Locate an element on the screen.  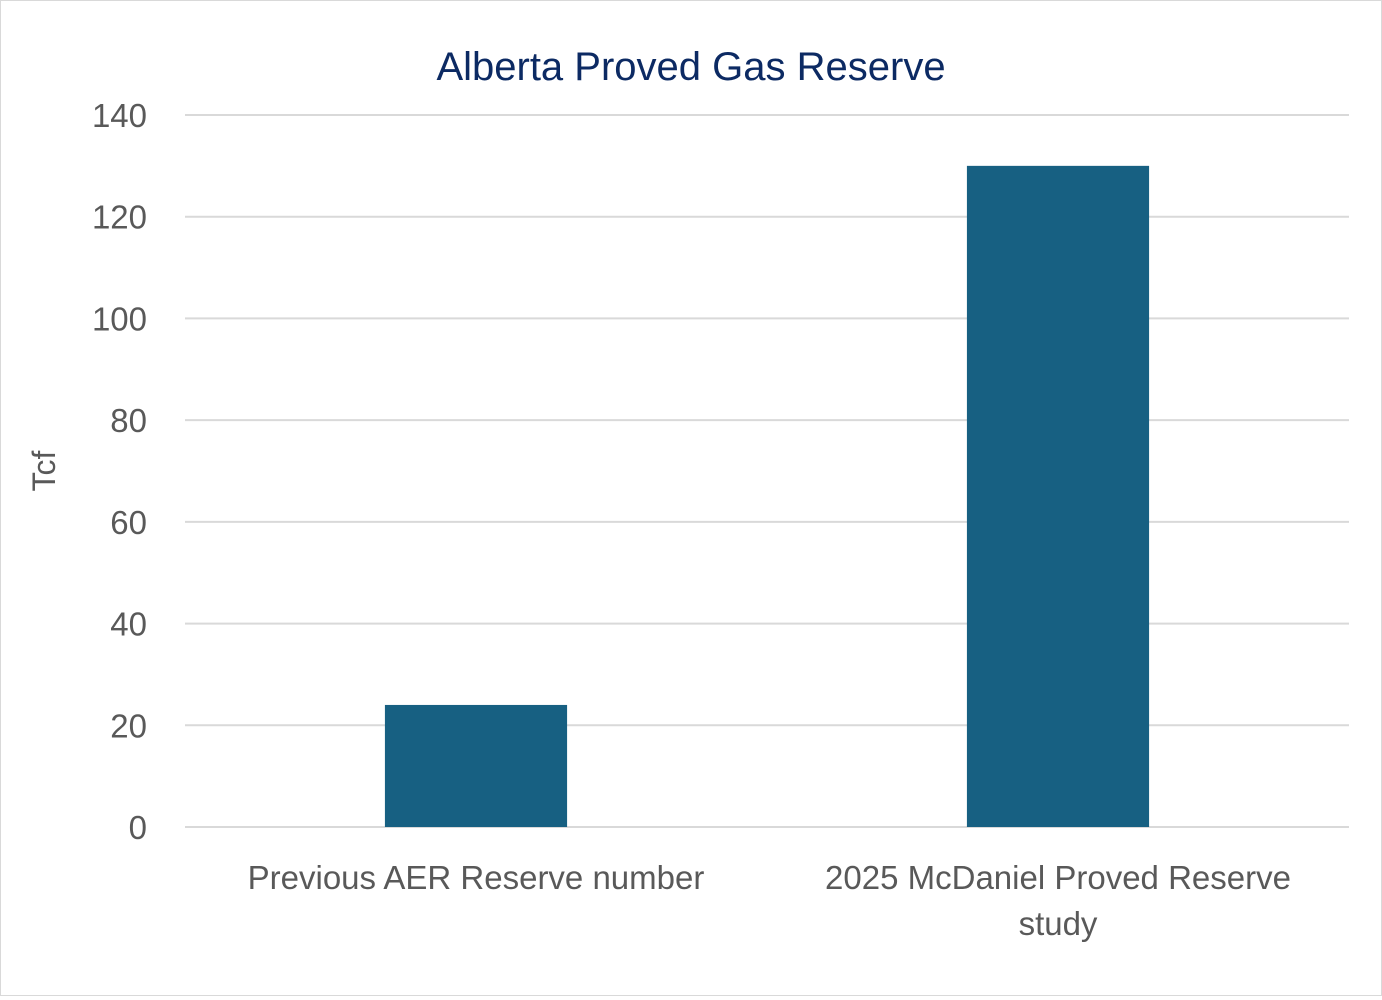
y-tick-label: 40 is located at coordinates (128, 624).